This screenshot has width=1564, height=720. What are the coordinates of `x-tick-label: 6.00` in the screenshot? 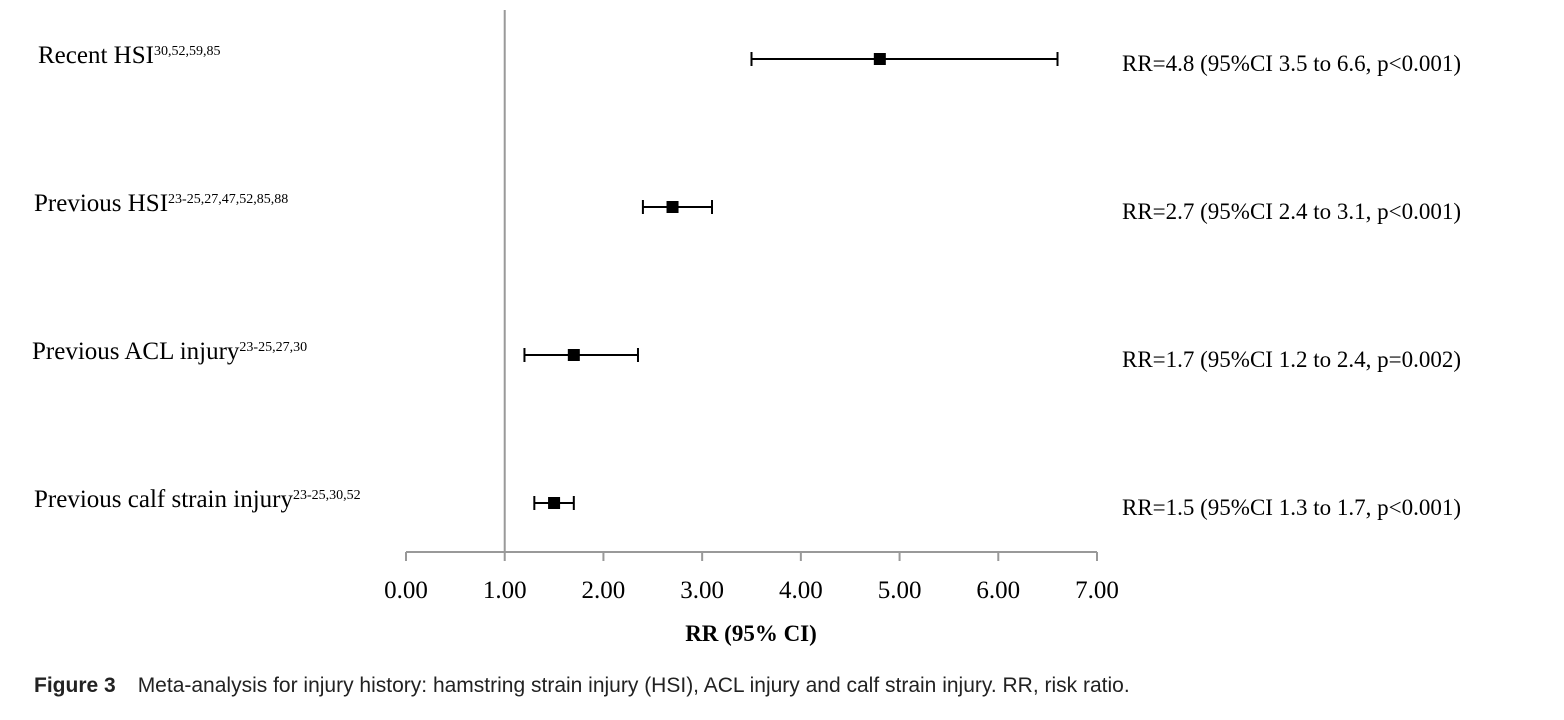 It's located at (998, 590).